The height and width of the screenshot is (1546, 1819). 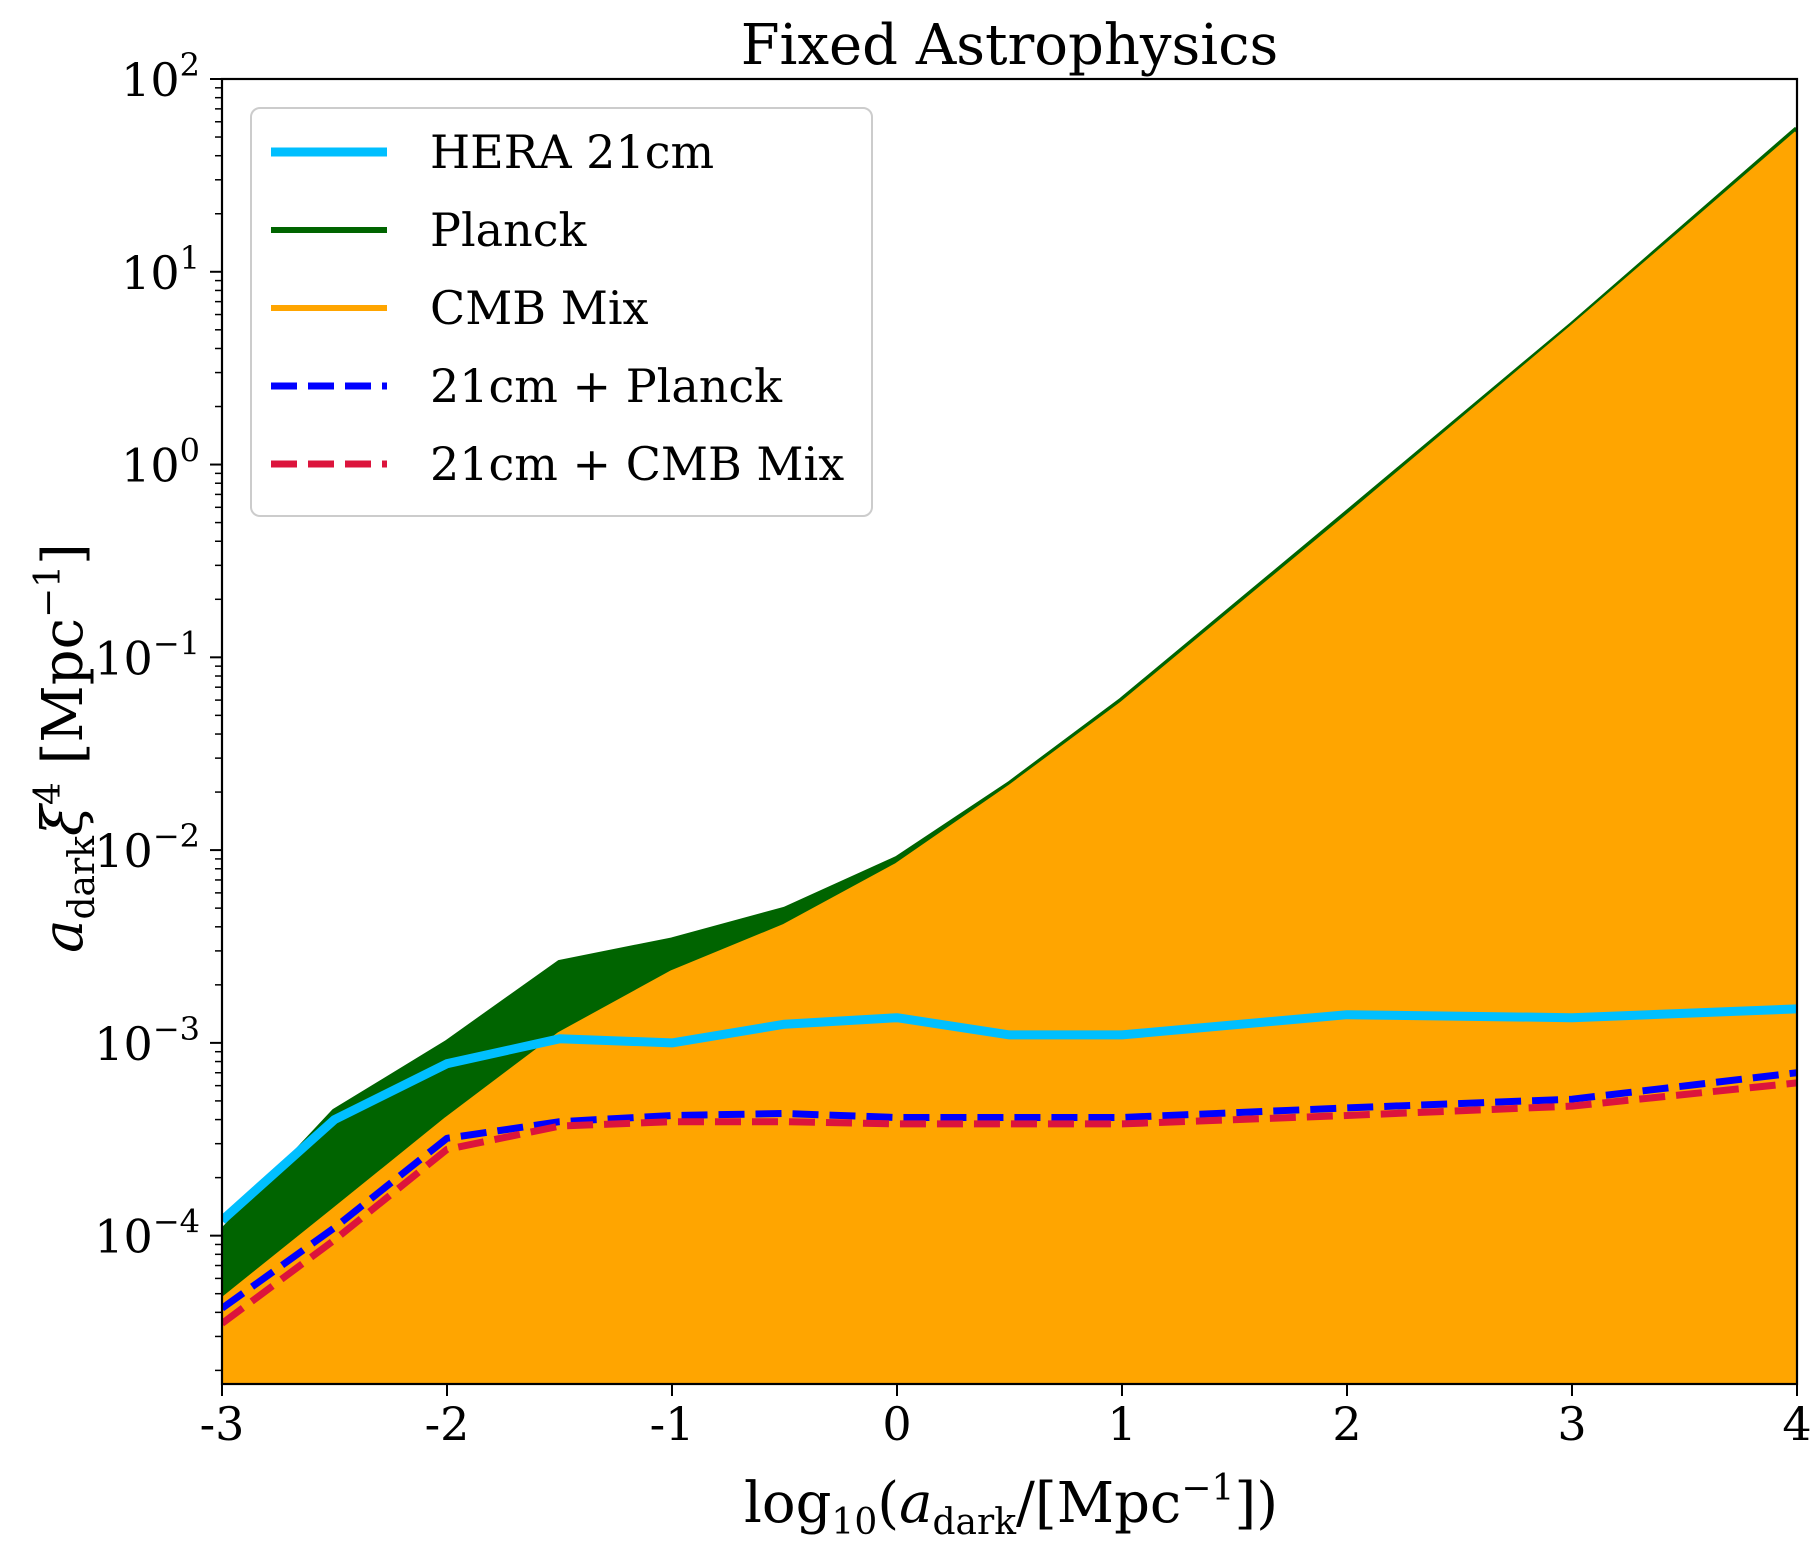 I want to click on legend-label: 21cm + CMB Mix, so click(x=637, y=464).